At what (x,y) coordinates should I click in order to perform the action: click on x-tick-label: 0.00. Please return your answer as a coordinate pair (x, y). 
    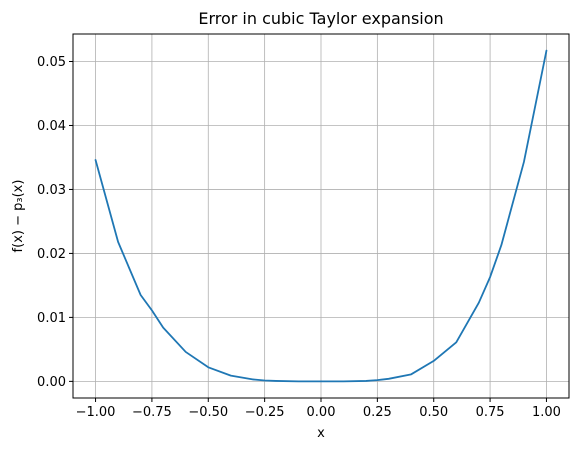
    Looking at the image, I should click on (321, 412).